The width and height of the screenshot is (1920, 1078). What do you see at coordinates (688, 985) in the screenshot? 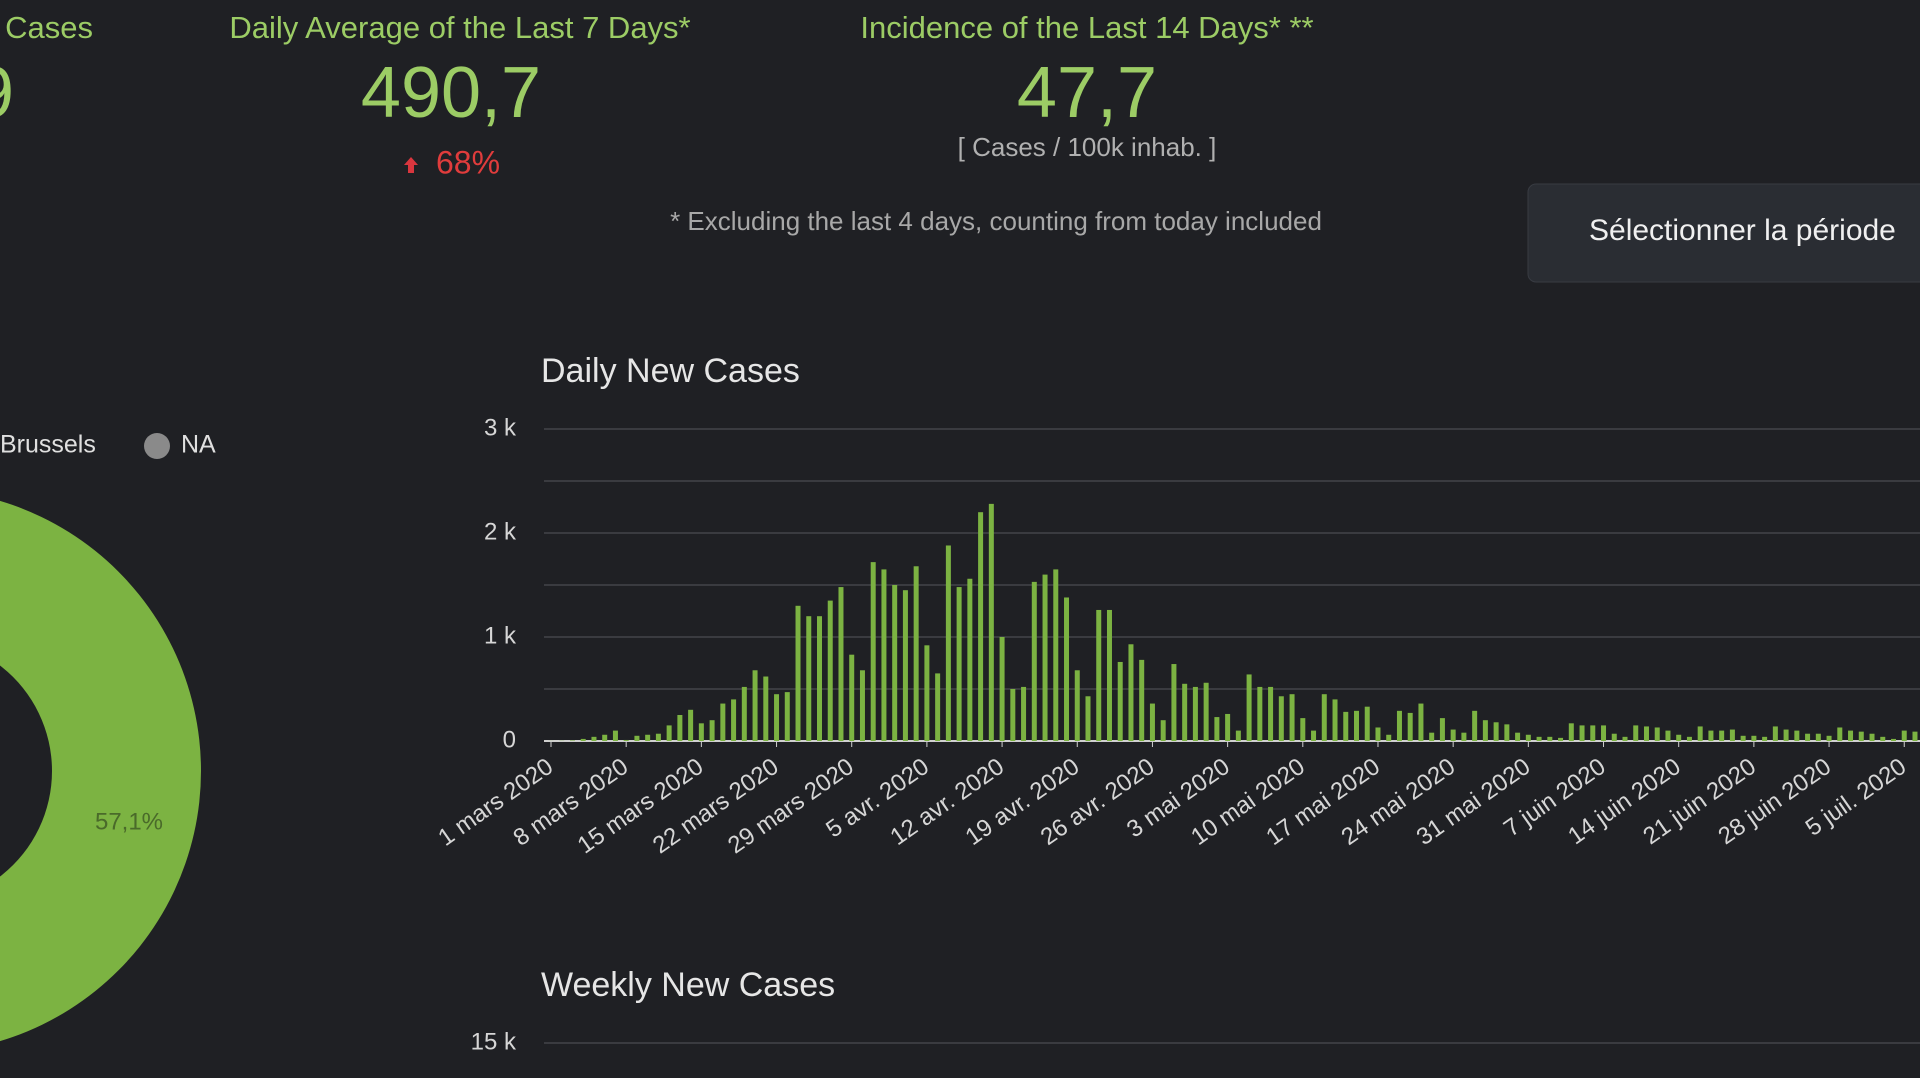
I see `chart-title: Weekly New Cases` at bounding box center [688, 985].